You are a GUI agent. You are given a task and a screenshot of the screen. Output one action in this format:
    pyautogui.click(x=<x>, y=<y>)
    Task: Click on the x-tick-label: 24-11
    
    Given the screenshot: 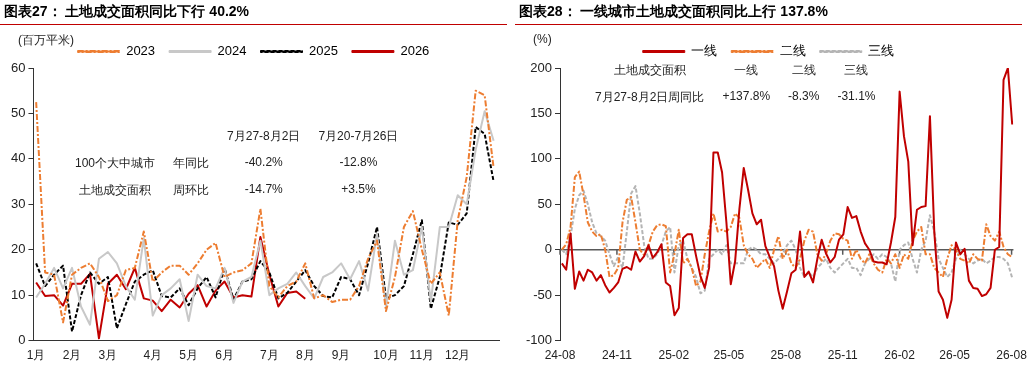 What is the action you would take?
    pyautogui.click(x=617, y=355)
    